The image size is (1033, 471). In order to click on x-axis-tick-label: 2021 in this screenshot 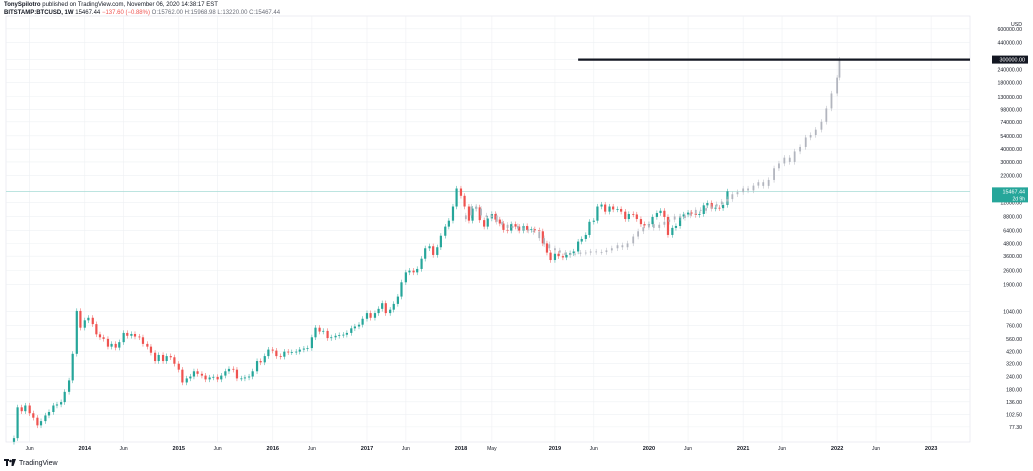, I will do `click(743, 449)`.